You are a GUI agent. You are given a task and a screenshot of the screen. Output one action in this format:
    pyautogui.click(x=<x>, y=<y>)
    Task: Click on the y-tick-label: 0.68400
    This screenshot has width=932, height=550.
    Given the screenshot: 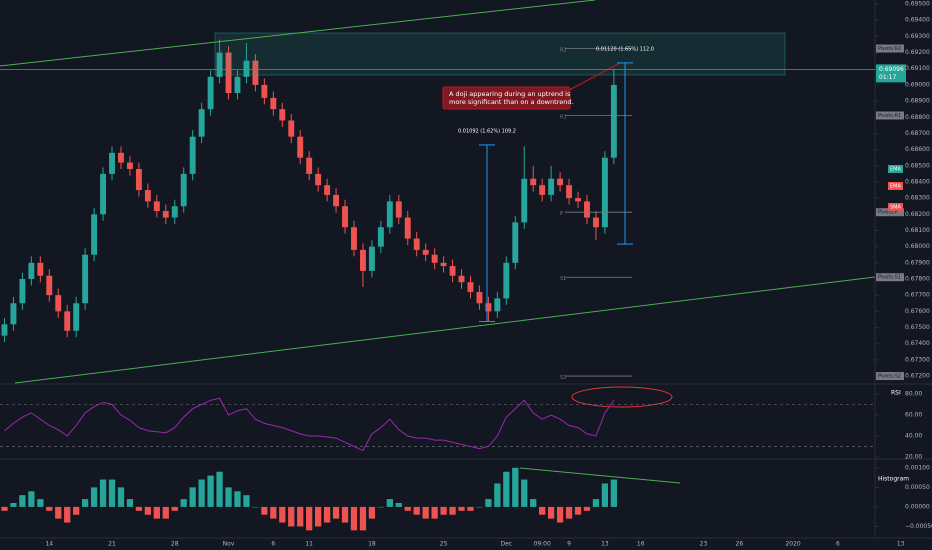 What is the action you would take?
    pyautogui.click(x=917, y=181)
    